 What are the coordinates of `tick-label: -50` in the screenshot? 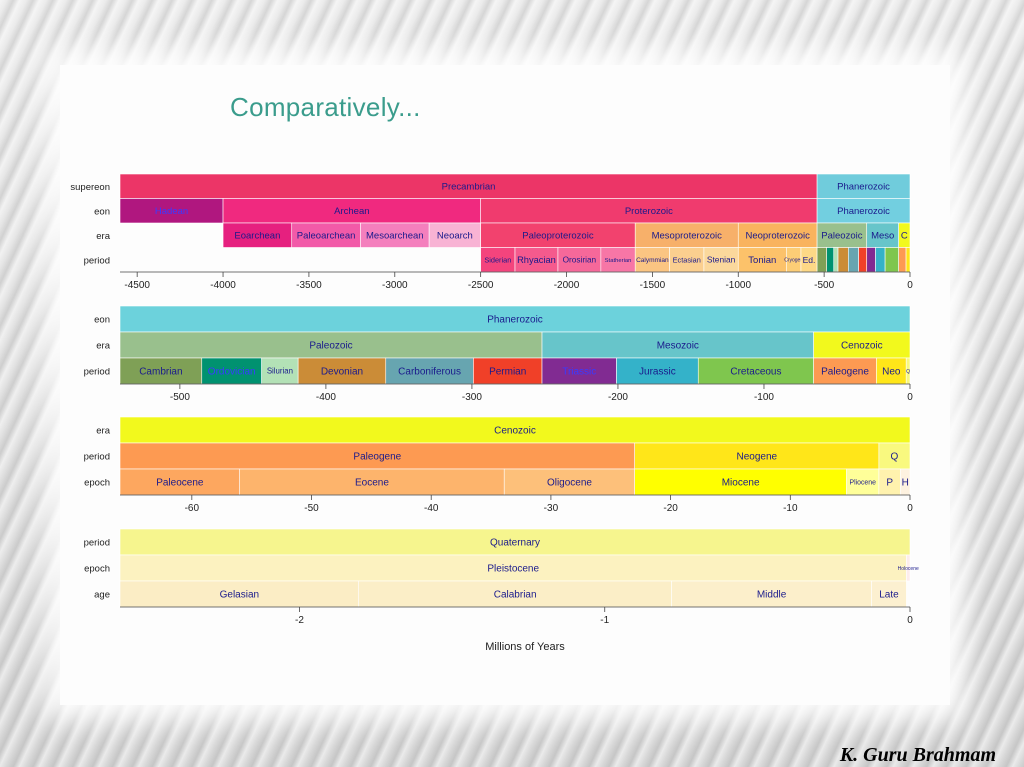 It's located at (311, 508).